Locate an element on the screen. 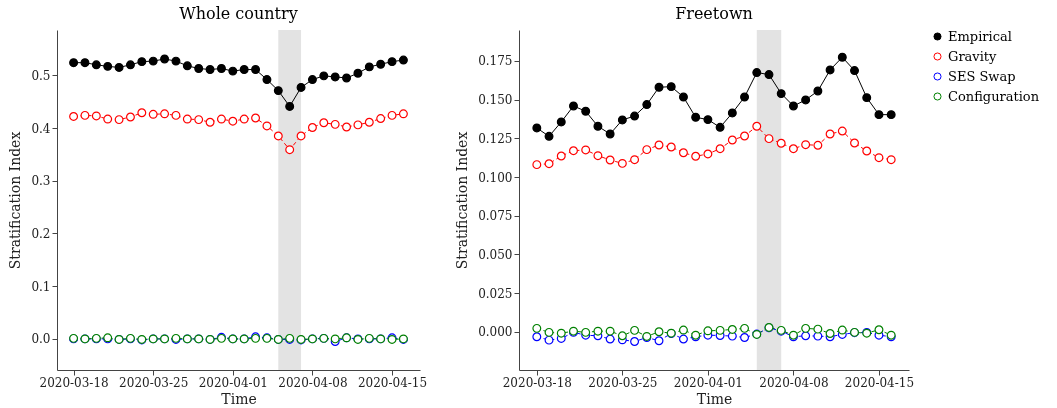 This screenshot has width=1057, height=408. y-tick-label: 0.150 is located at coordinates (495, 100).